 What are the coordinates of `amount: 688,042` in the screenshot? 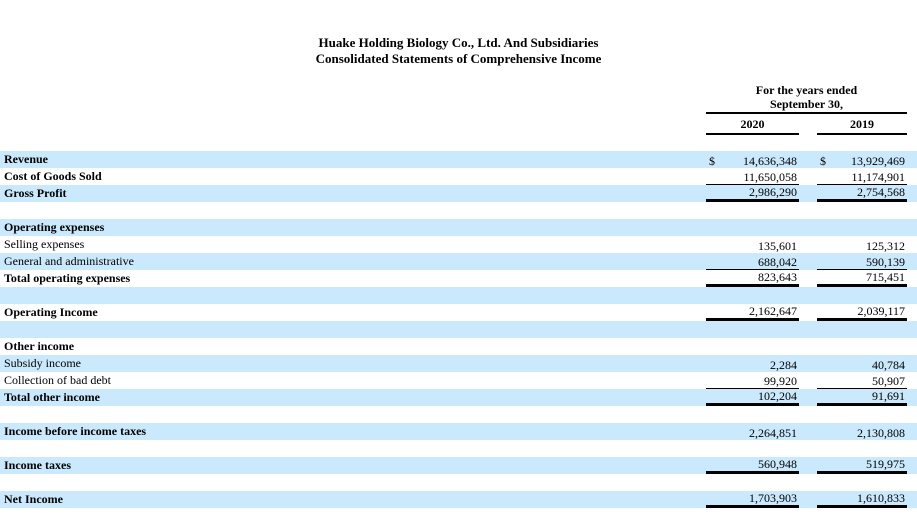 It's located at (777, 262).